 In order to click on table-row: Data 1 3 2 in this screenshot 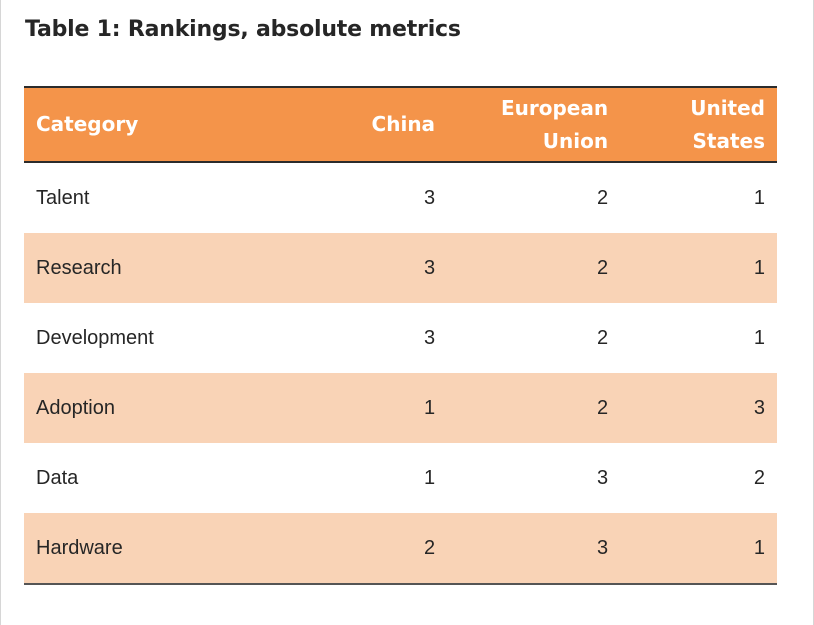, I will do `click(400, 478)`.